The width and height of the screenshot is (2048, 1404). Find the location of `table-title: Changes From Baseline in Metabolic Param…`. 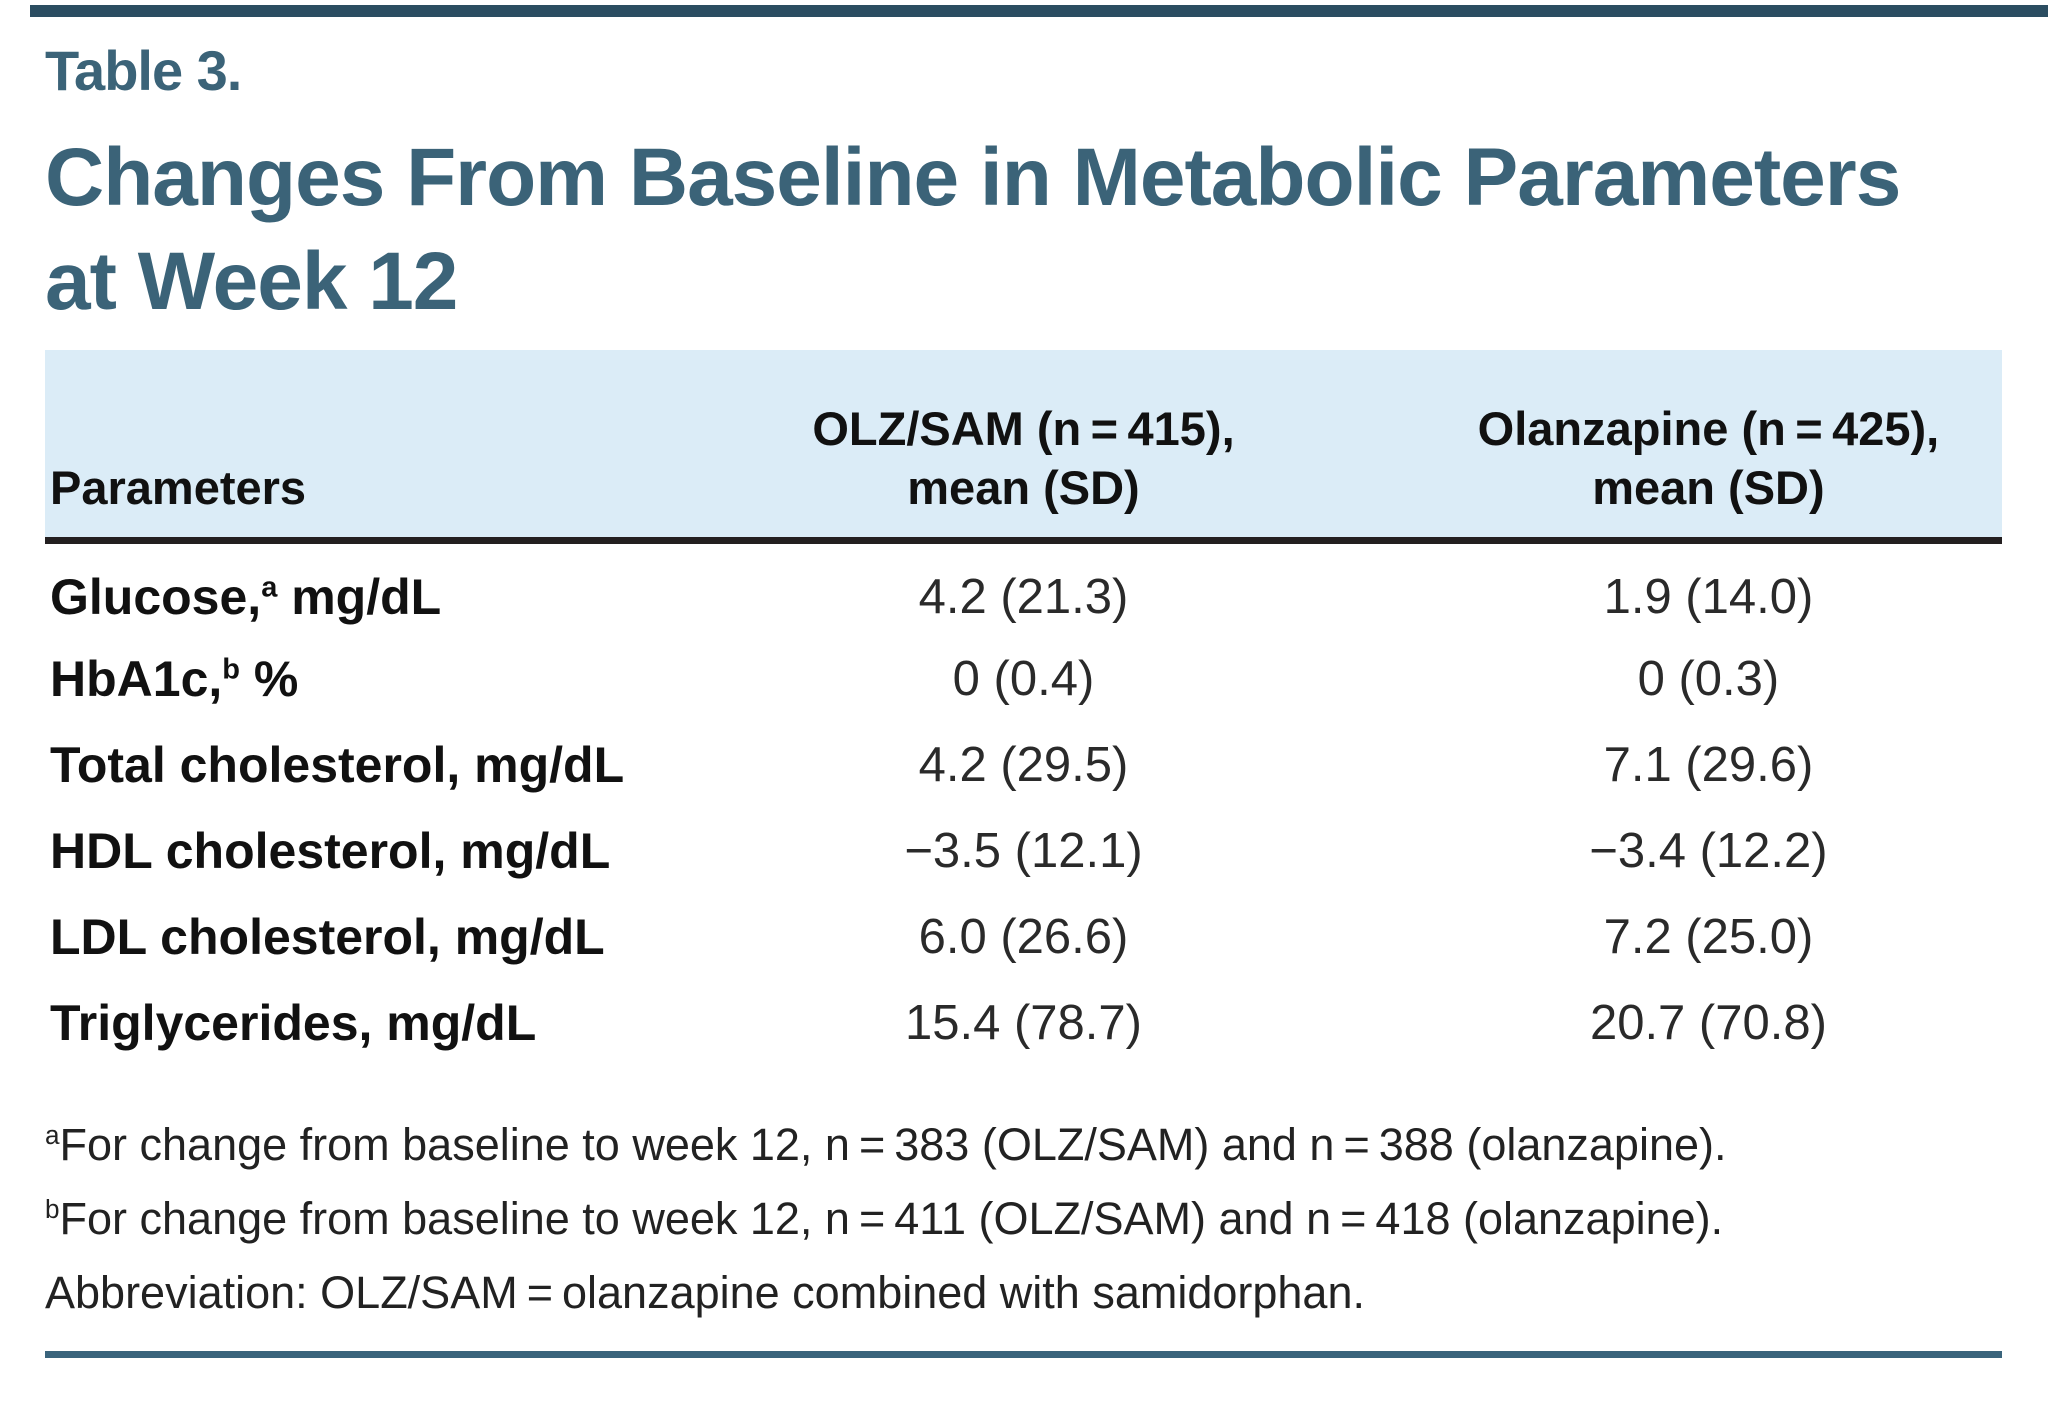

table-title: Changes From Baseline in Metabolic Param… is located at coordinates (1035, 230).